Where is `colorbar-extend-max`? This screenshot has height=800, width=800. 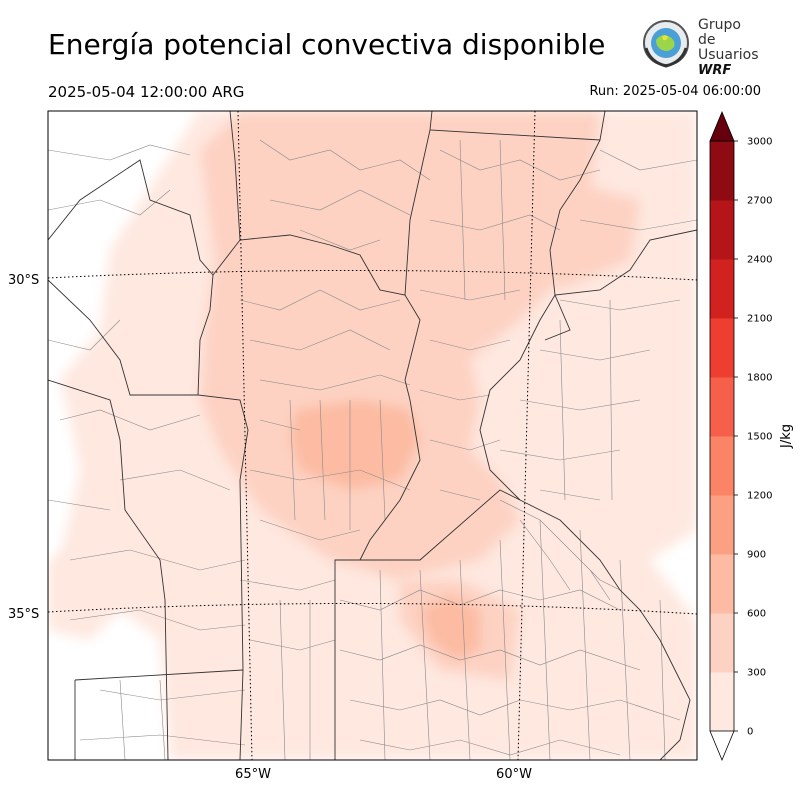 colorbar-extend-max is located at coordinates (722, 126).